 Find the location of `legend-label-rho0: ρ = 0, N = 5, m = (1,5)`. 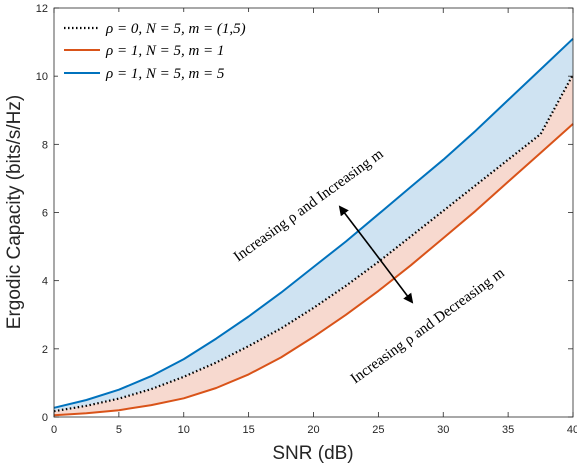

legend-label-rho0: ρ = 0, N = 5, m = (1,5) is located at coordinates (175, 29).